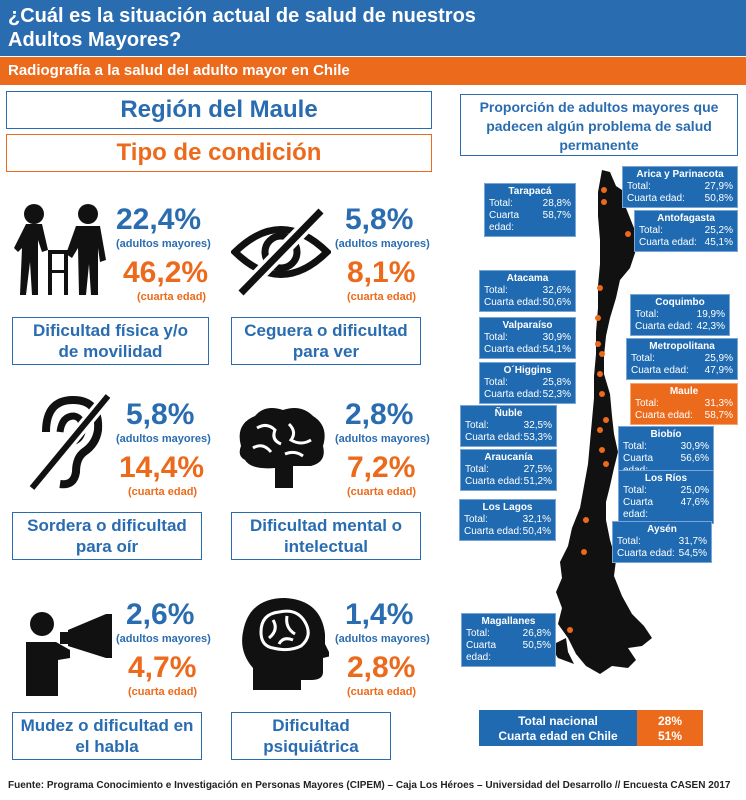  I want to click on condition-label-hearing: Sordera o dificultad para oír, so click(107, 536).